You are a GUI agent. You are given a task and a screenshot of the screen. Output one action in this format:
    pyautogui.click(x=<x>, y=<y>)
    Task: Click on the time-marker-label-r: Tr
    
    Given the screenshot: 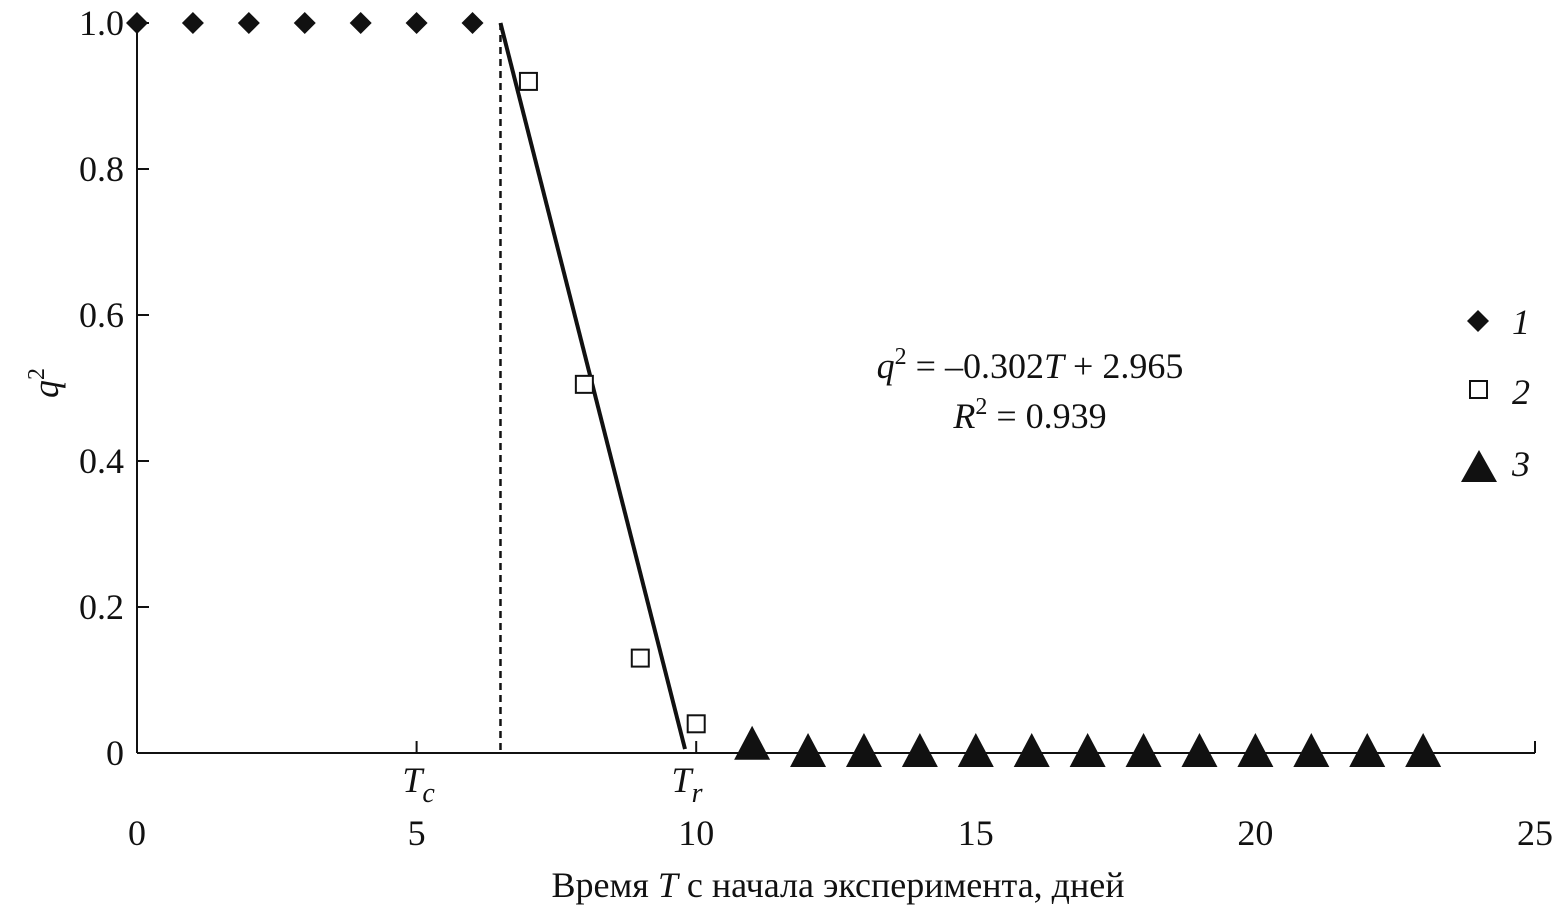 What is the action you would take?
    pyautogui.click(x=687, y=784)
    